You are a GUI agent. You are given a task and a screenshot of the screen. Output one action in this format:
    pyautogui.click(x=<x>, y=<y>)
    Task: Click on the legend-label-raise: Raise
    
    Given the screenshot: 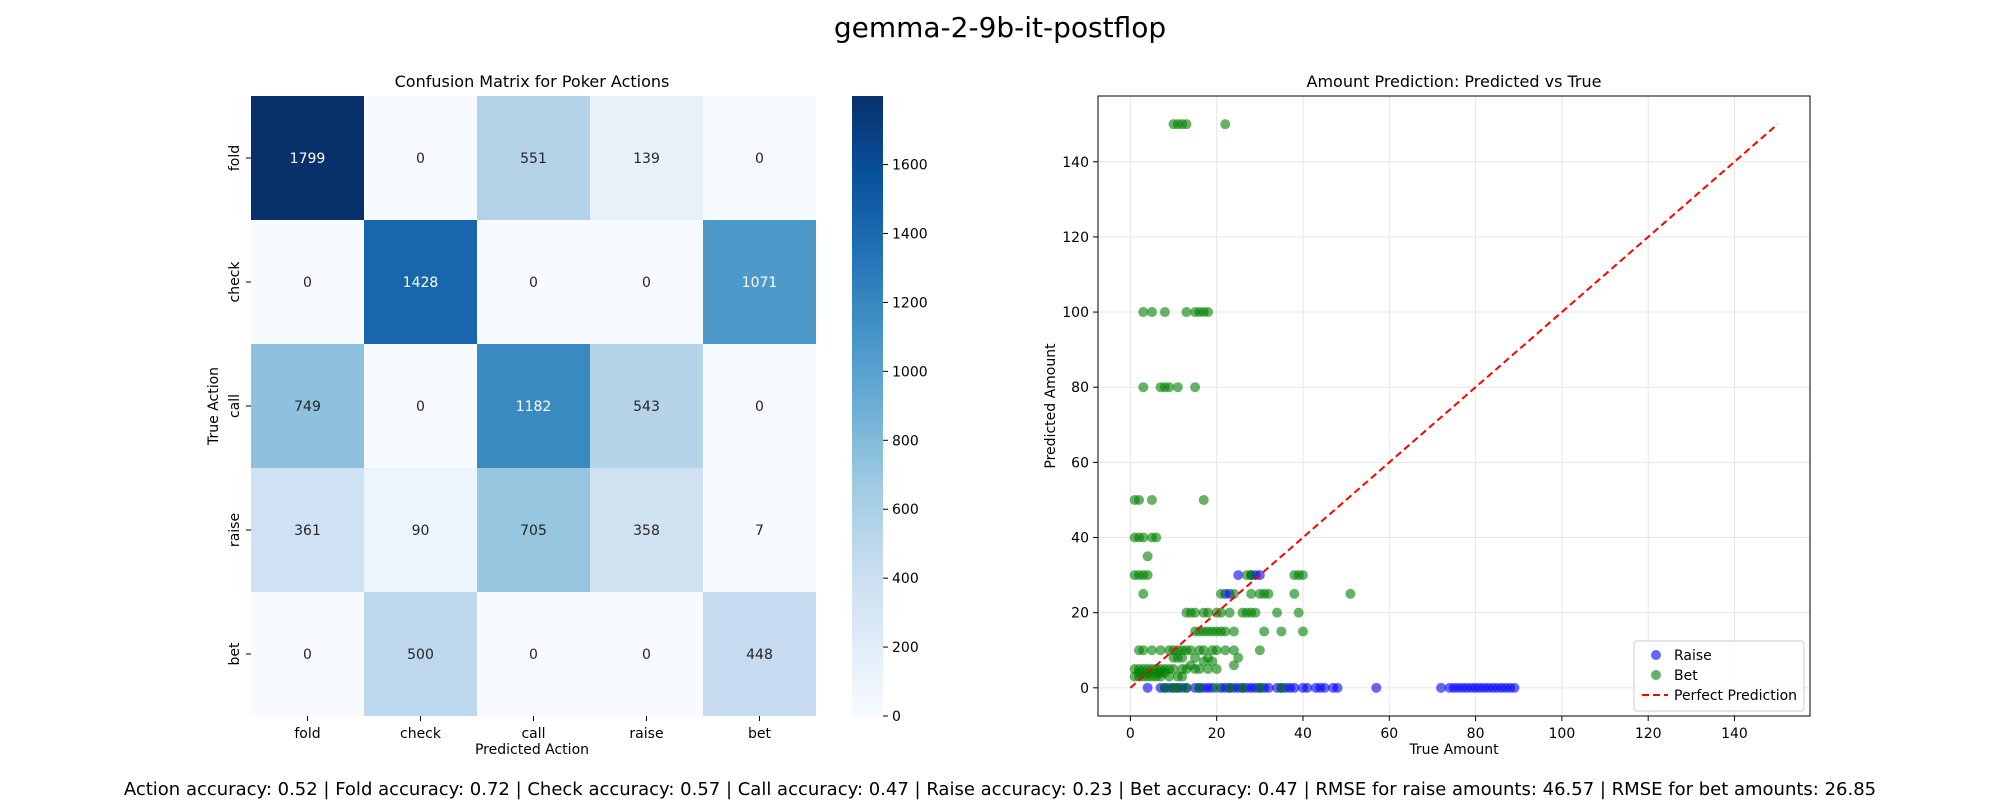 What is the action you would take?
    pyautogui.click(x=1693, y=656)
    